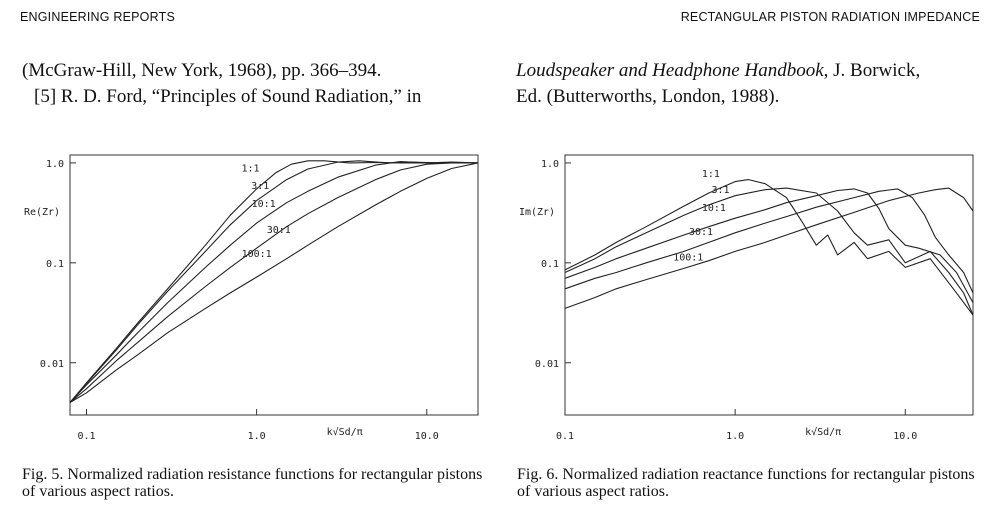 This screenshot has height=514, width=994. I want to click on book-title: Loudspeaker and Headphone Handbook, so click(670, 70).